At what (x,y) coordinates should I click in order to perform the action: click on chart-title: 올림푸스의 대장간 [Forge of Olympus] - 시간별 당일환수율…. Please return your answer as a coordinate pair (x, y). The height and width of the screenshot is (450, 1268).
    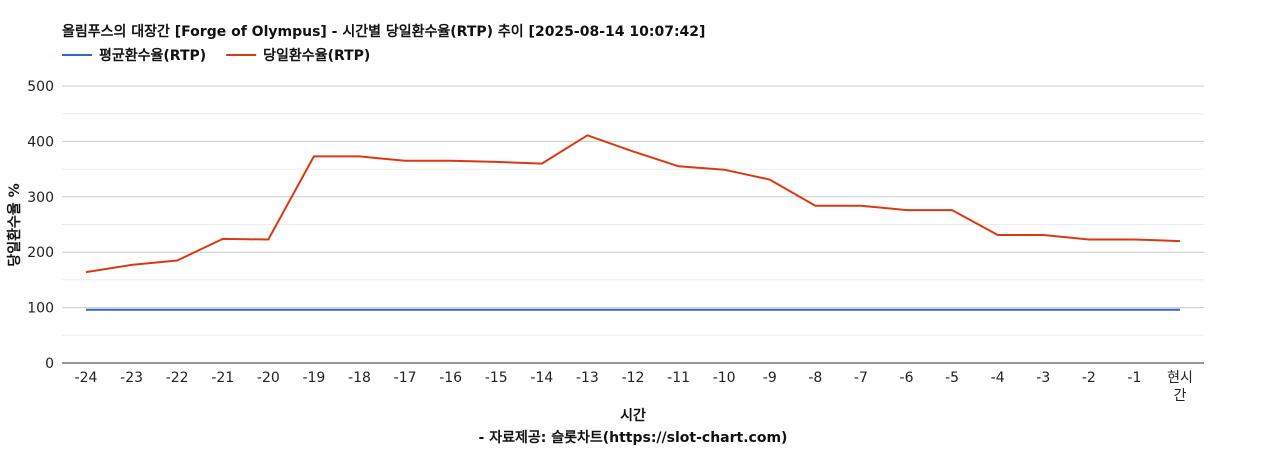
    Looking at the image, I should click on (383, 31).